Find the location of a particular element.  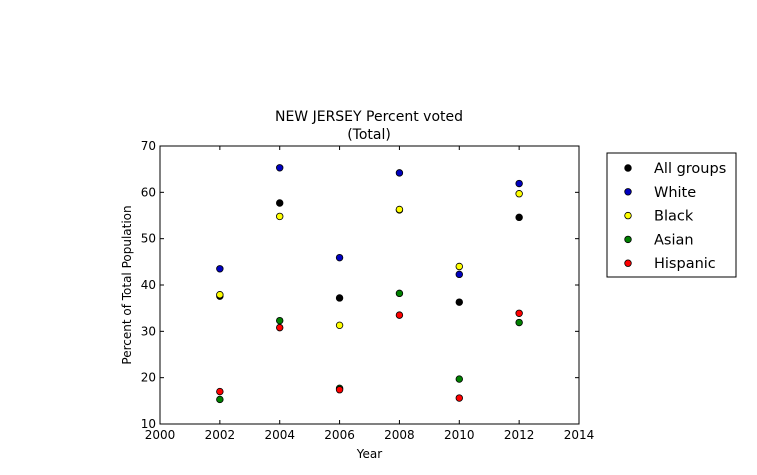

x-tick-label: 2006 is located at coordinates (339, 435).